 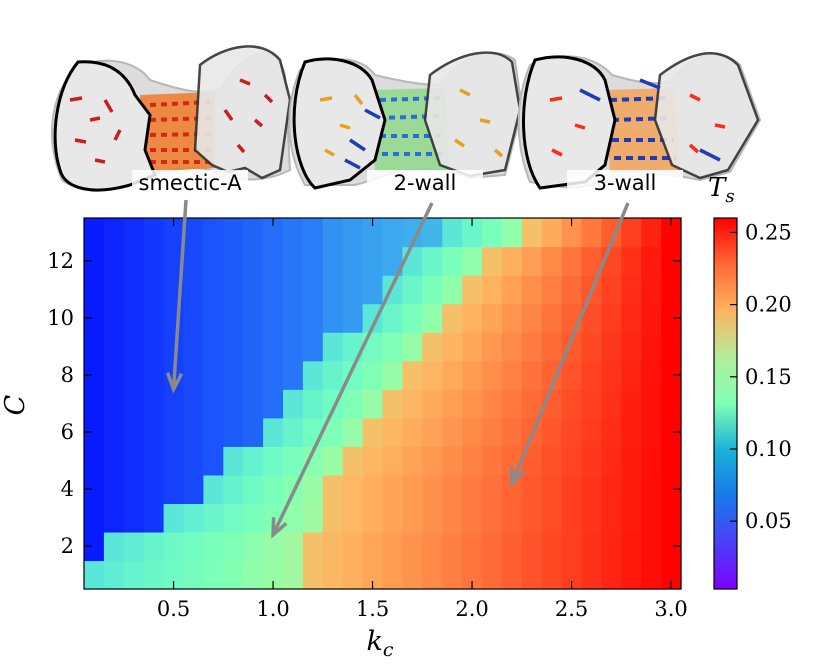 I want to click on annotation-label-bg, so click(x=625, y=183).